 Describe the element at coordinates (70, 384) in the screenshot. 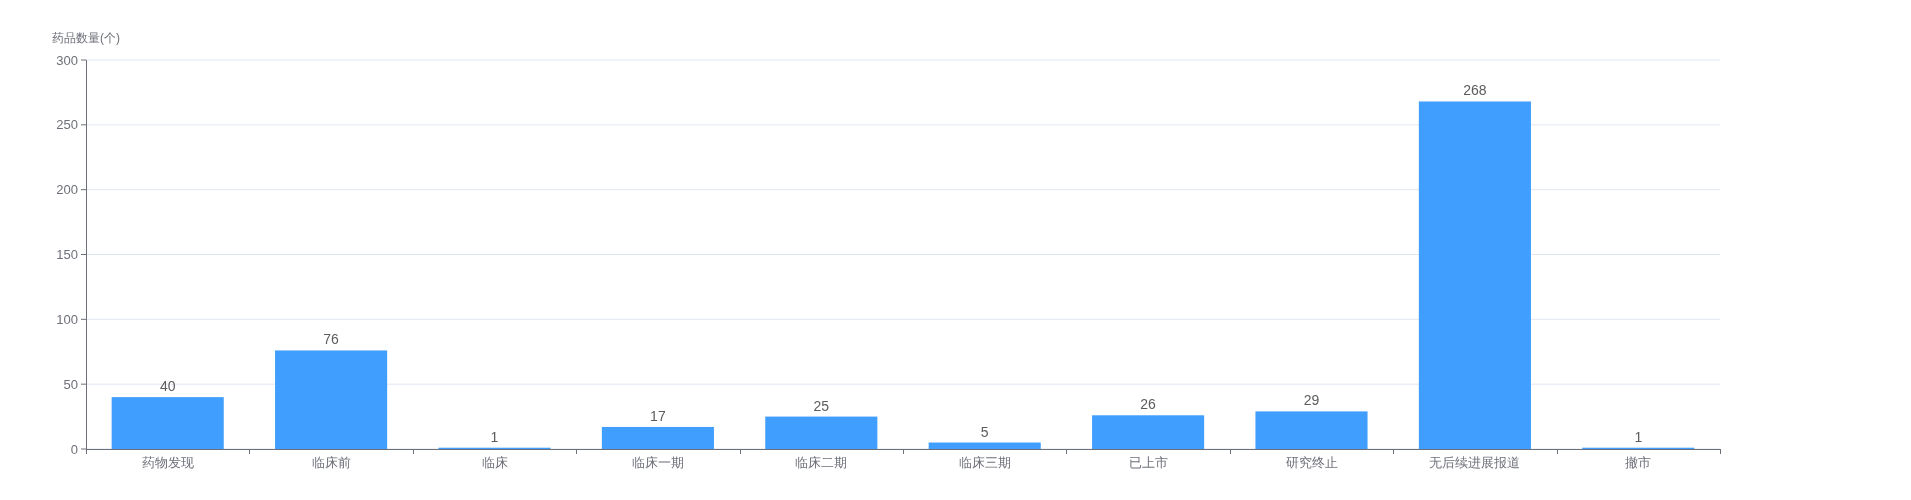

I see `y-tick-label: 50` at that location.